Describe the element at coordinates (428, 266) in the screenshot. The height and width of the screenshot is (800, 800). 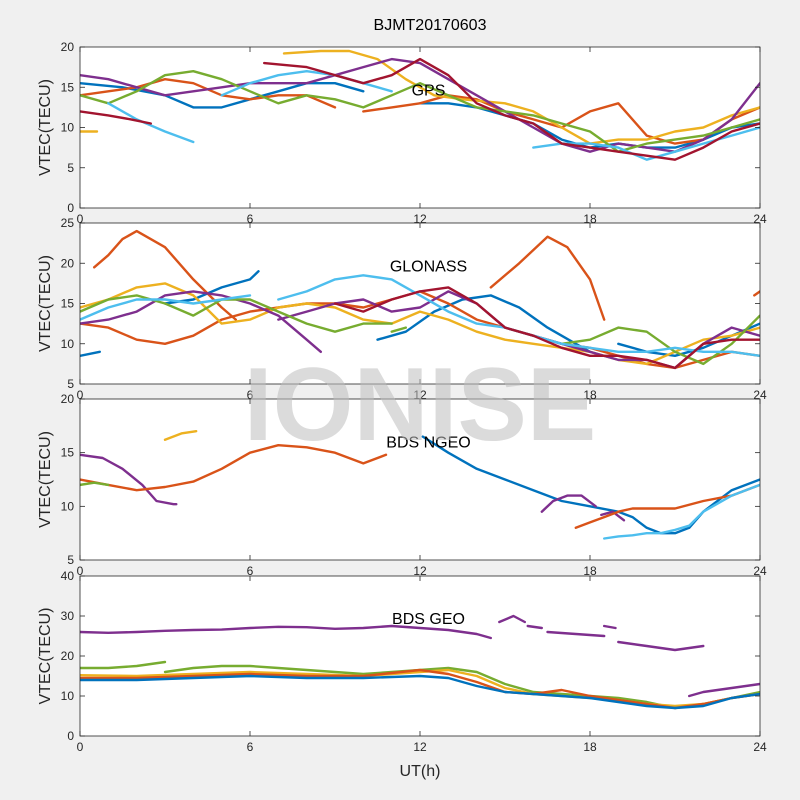
I see `panel-label: GLONASS` at that location.